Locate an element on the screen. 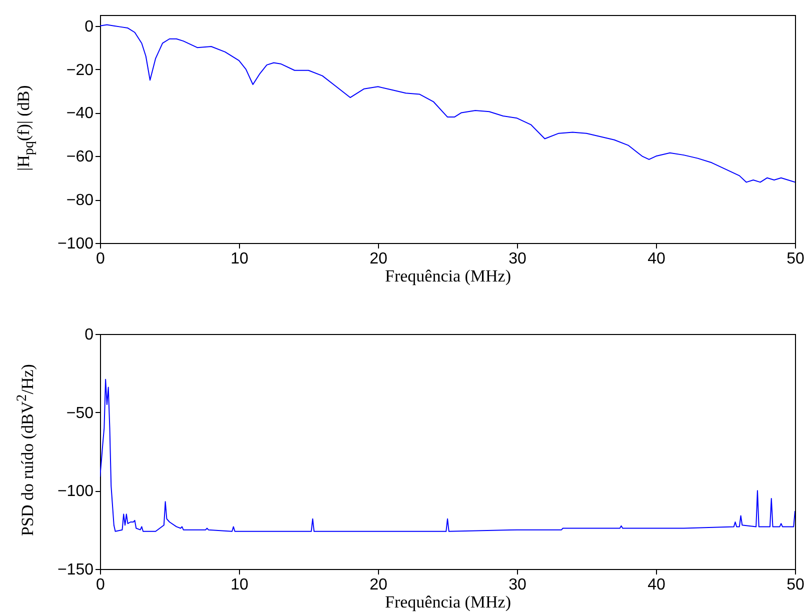 This screenshot has height=615, width=809. y-tick-label: −20 is located at coordinates (80, 70).